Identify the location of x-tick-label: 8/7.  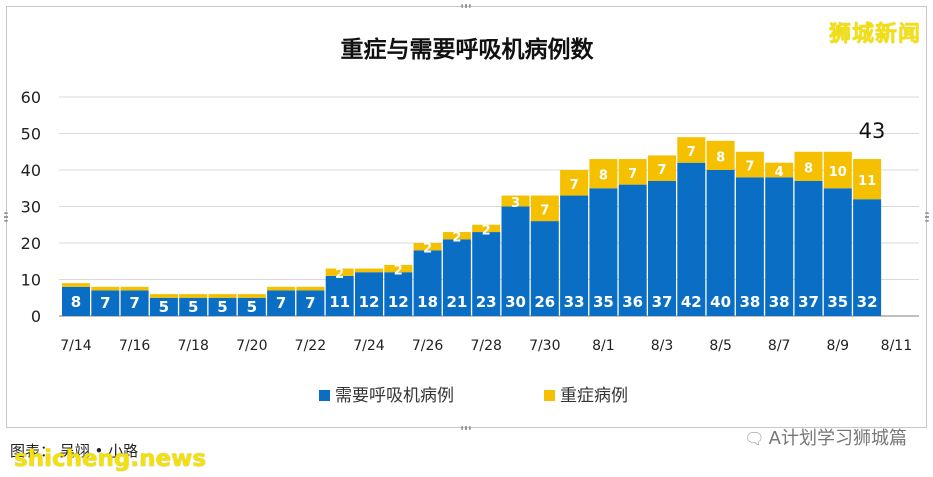
(779, 346).